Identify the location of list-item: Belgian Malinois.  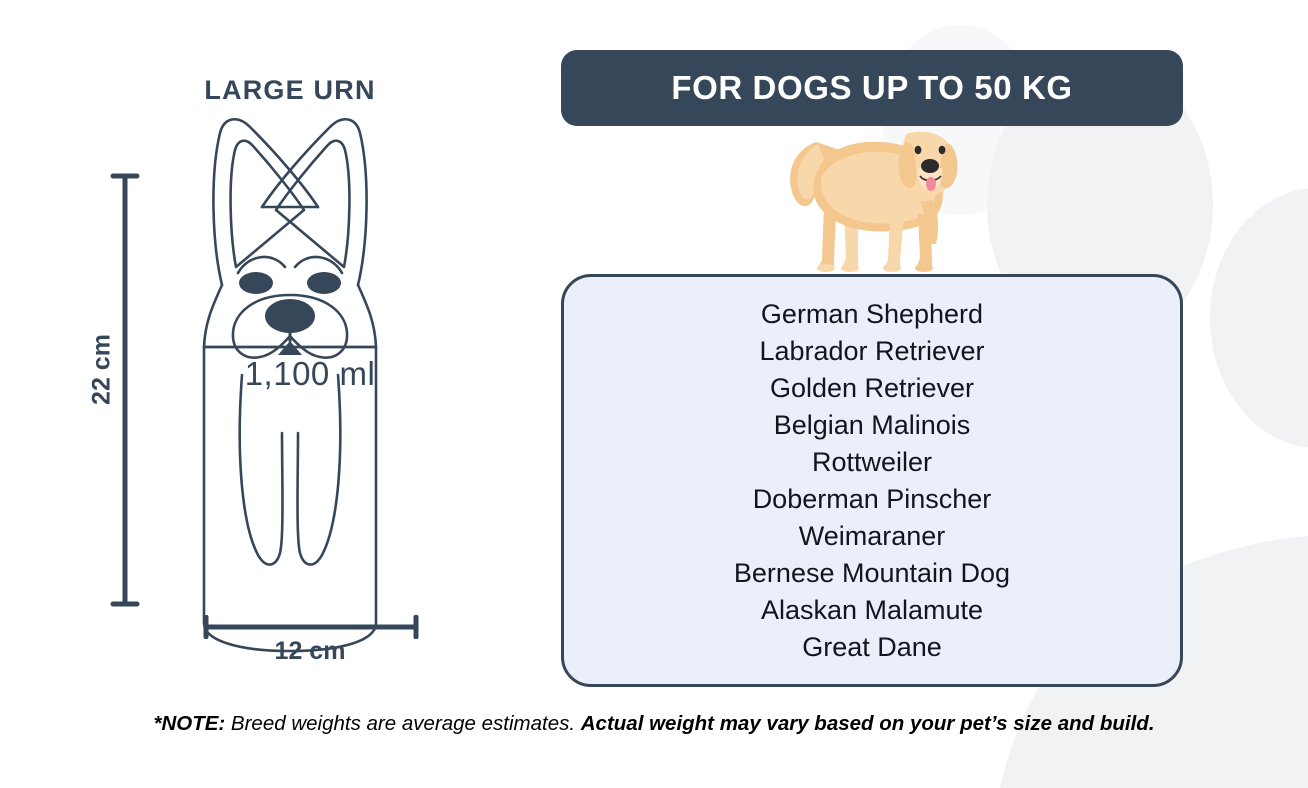
(872, 424).